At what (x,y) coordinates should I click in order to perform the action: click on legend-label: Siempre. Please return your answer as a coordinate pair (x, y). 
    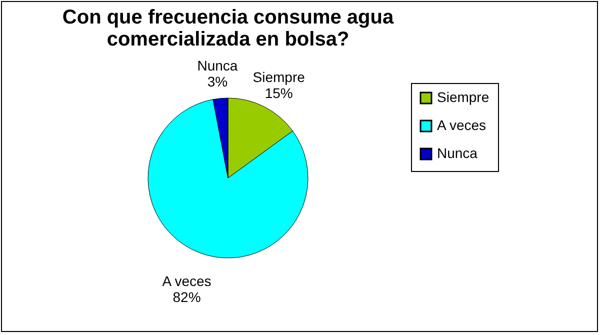
    Looking at the image, I should click on (463, 97).